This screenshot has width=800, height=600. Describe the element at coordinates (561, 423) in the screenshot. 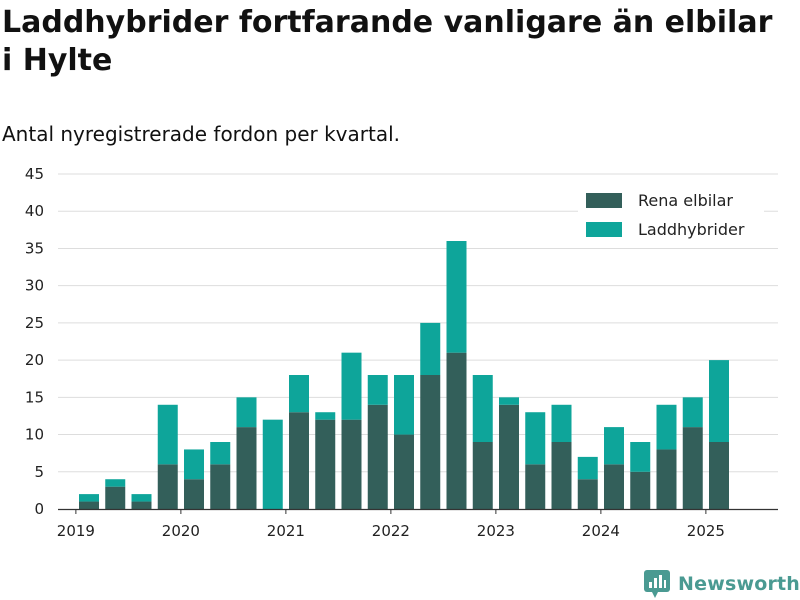

I see `bar-laddhybrider-2023-Q3` at that location.